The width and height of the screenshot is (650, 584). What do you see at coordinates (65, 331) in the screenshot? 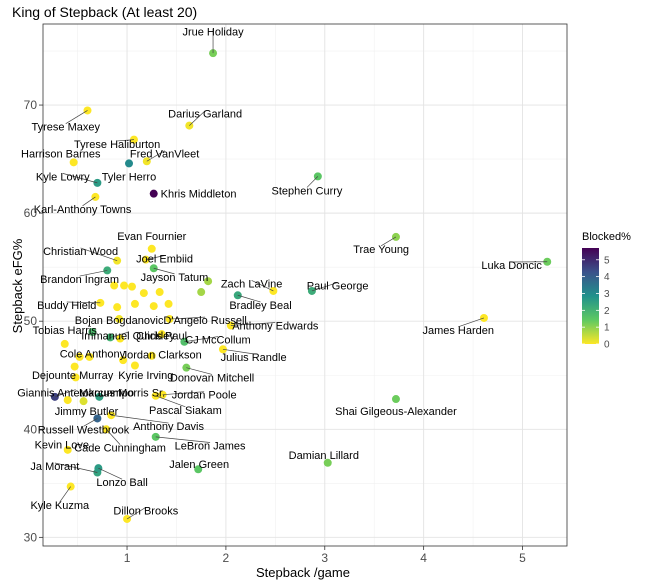
I see `point-label: Tobias Harris` at bounding box center [65, 331].